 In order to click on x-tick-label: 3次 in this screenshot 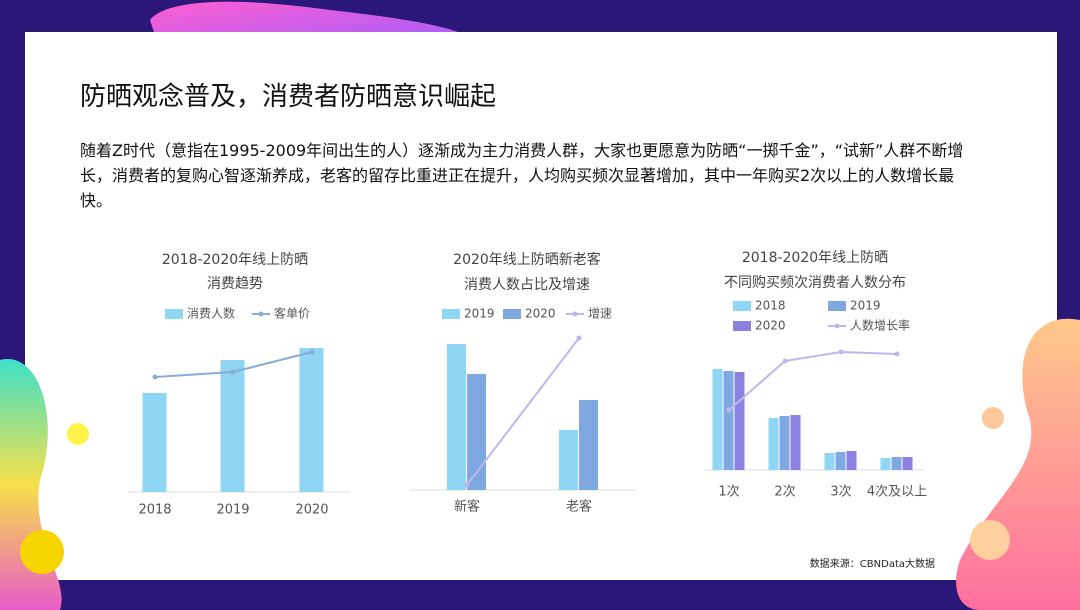, I will do `click(840, 492)`.